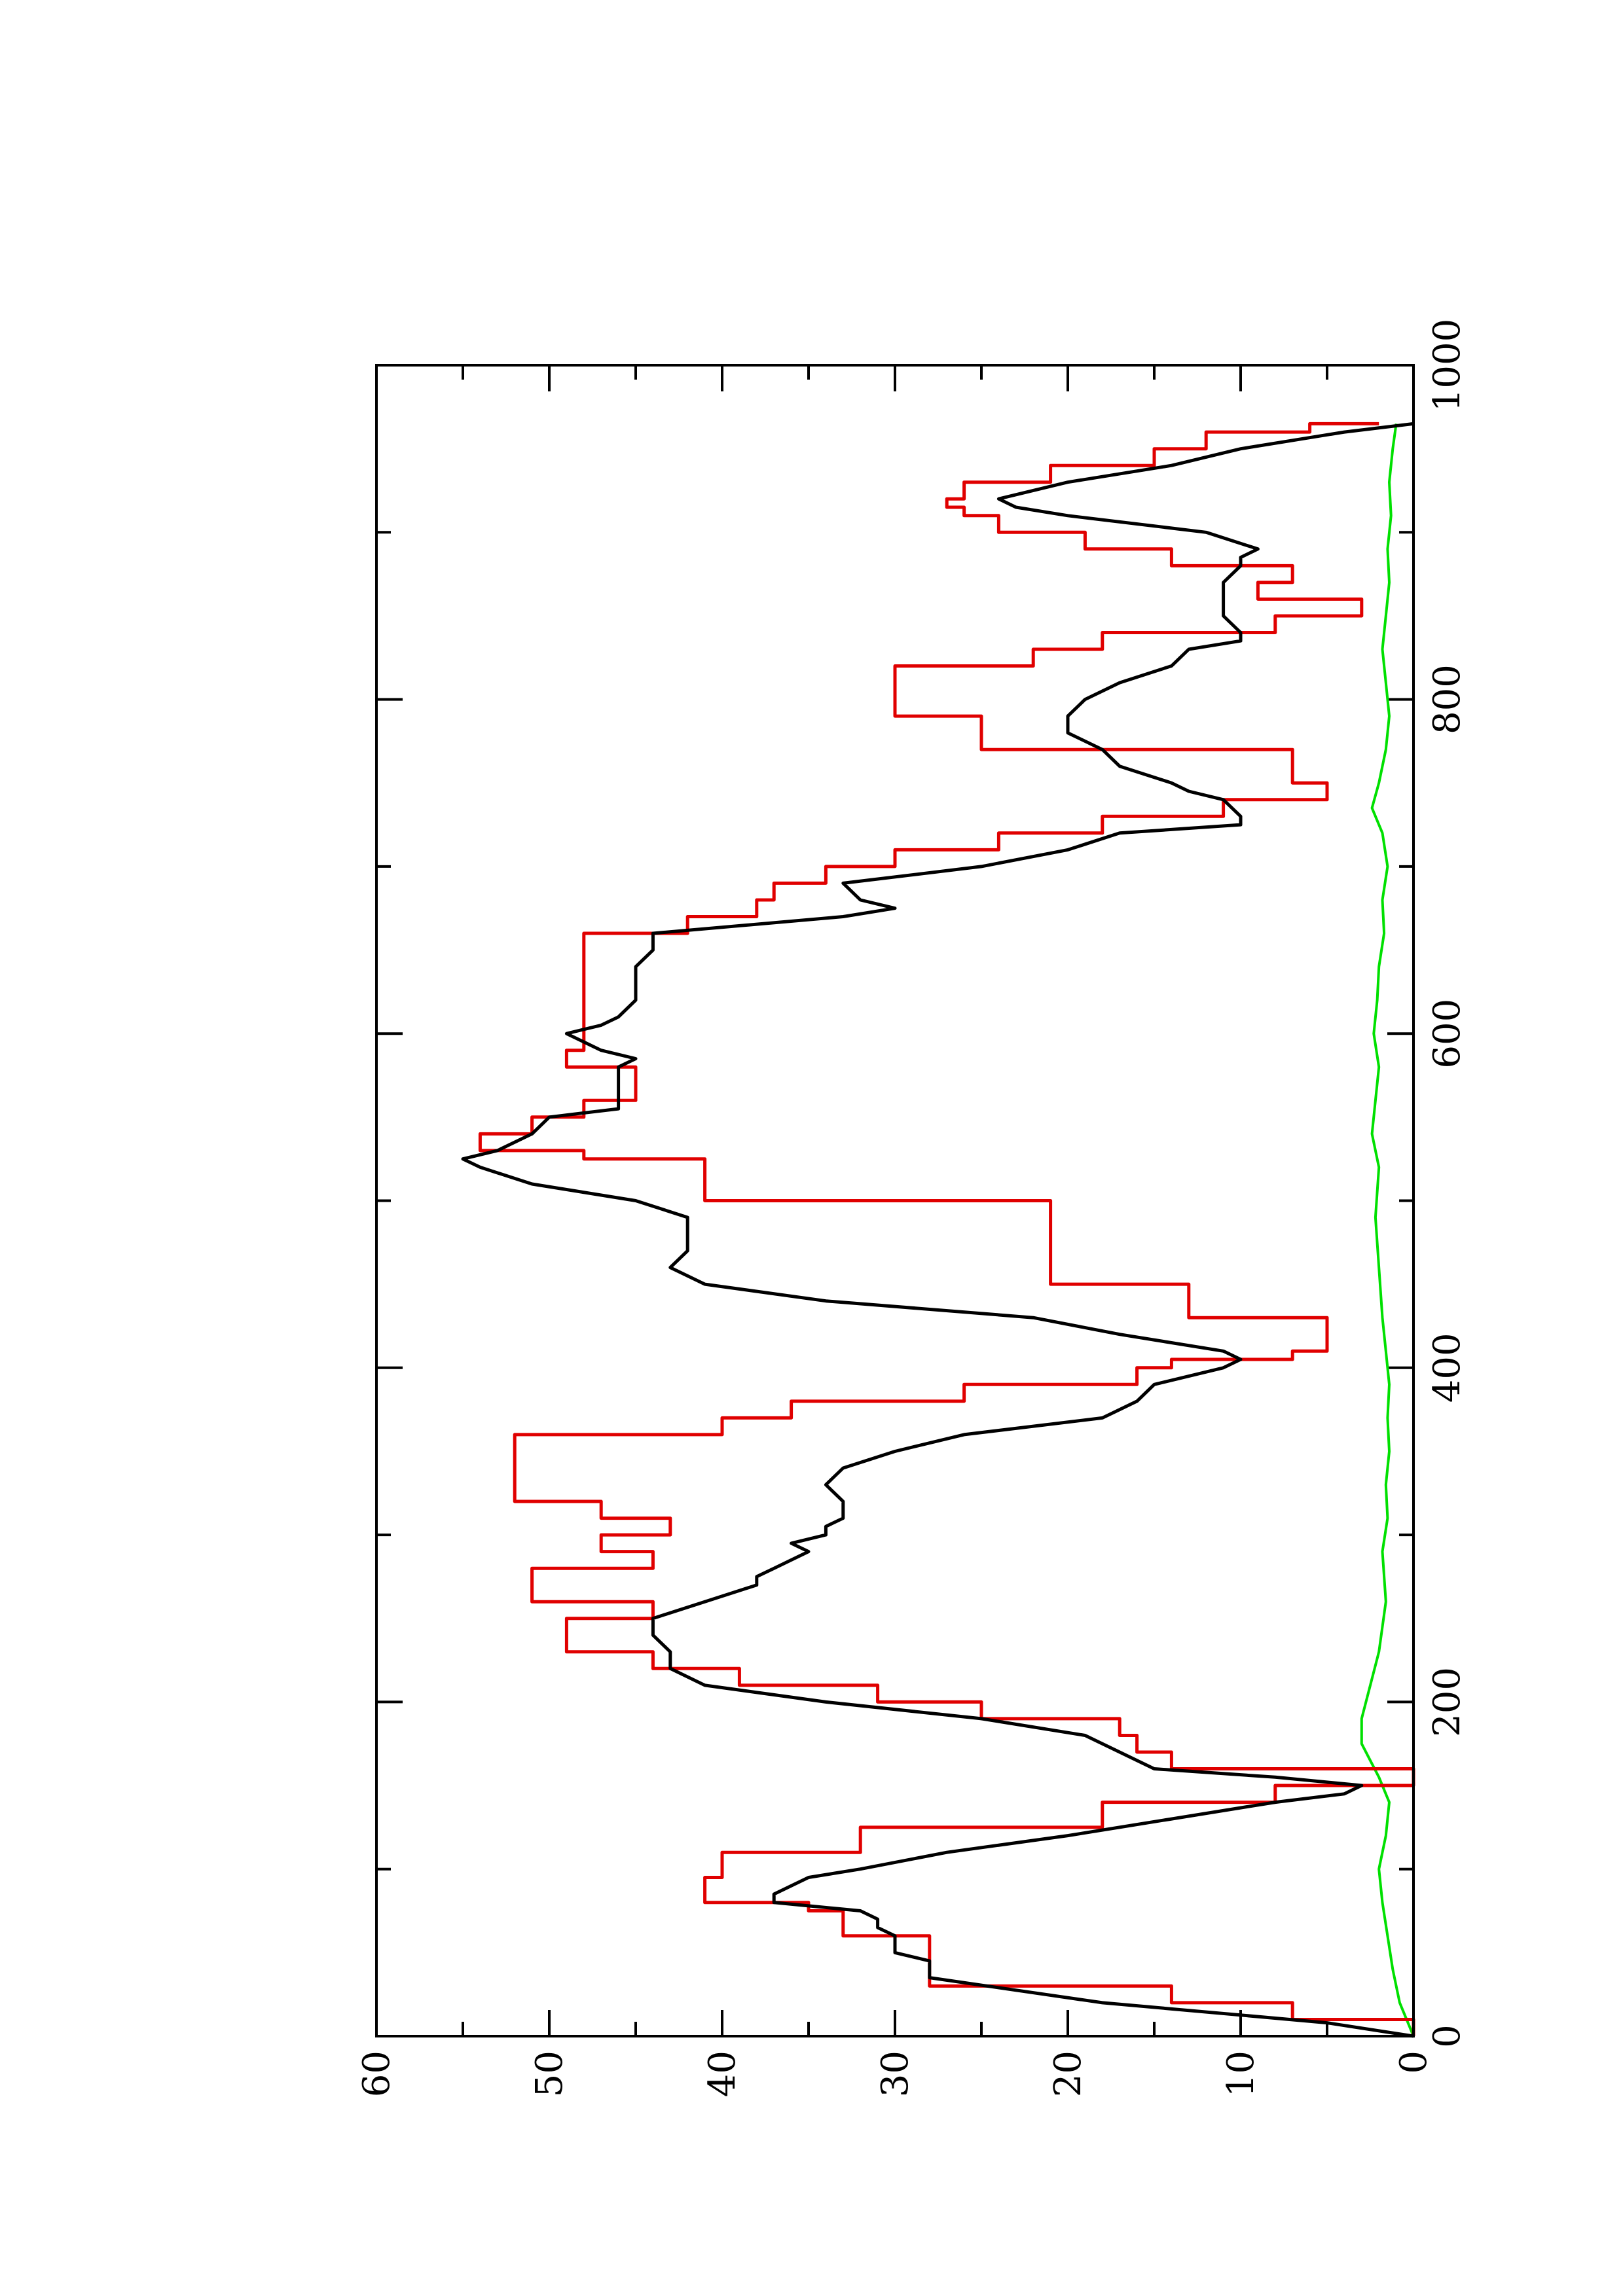 The width and height of the screenshot is (1623, 2296). Describe the element at coordinates (1447, 2036) in the screenshot. I see `x-tick-label: 0` at that location.